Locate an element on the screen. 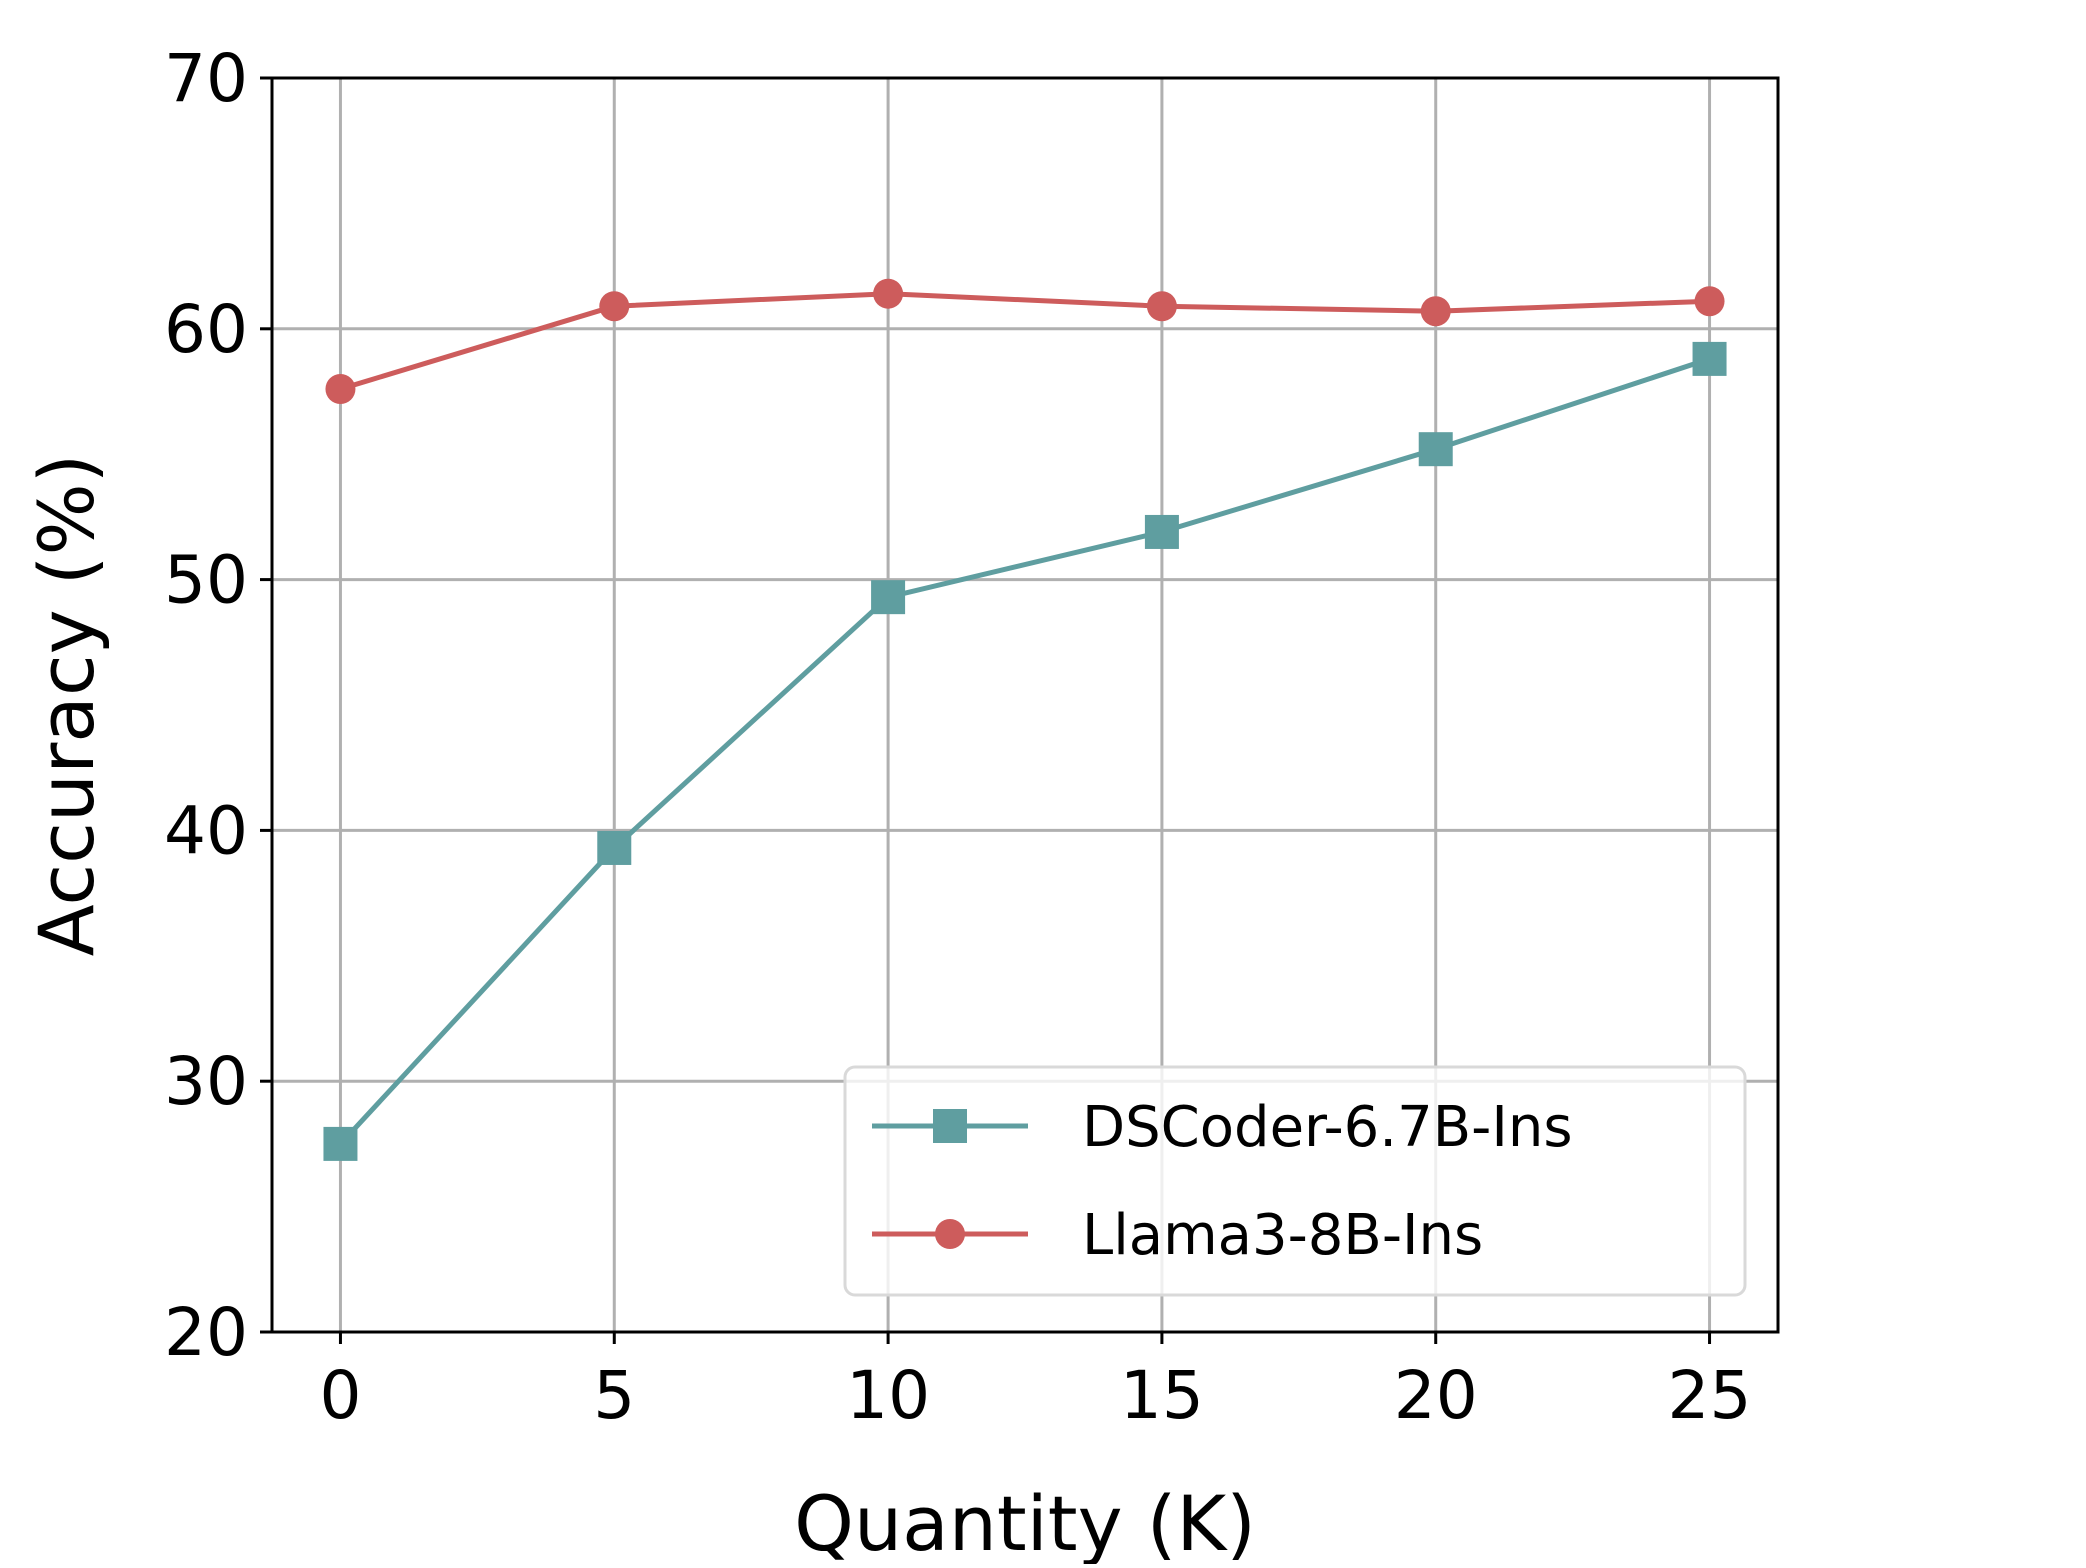  x-tick-label: 0 is located at coordinates (340, 1395).